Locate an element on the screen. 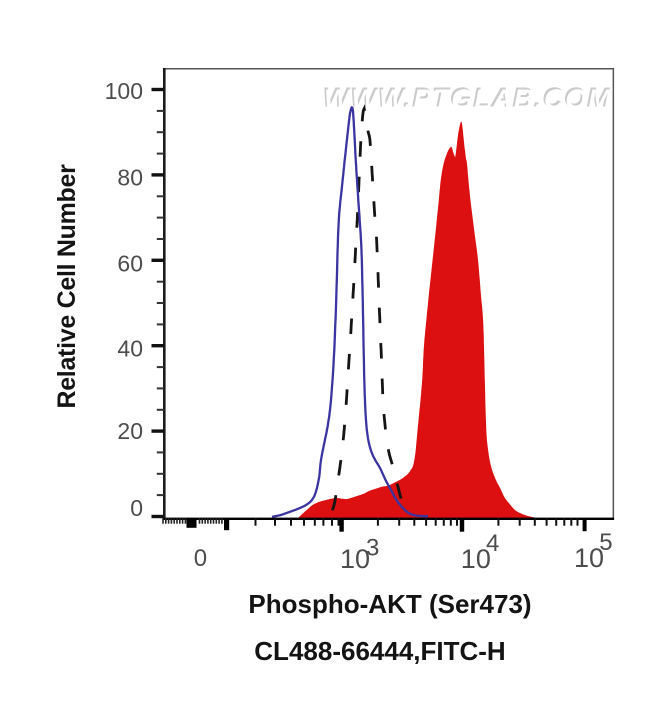 The height and width of the screenshot is (719, 650). svg-text: Relative Cell Number is located at coordinates (67, 286).